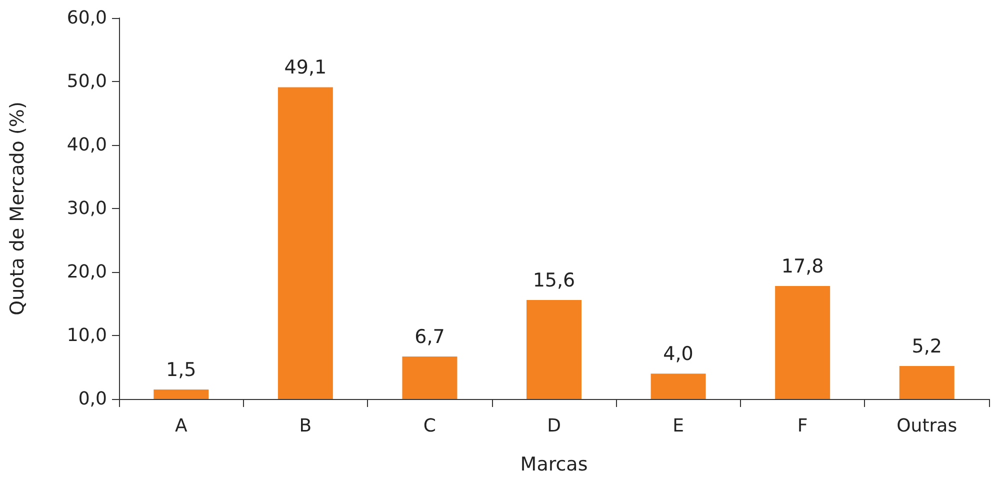 Image resolution: width=999 pixels, height=493 pixels. I want to click on x-tick-label: A, so click(181, 426).